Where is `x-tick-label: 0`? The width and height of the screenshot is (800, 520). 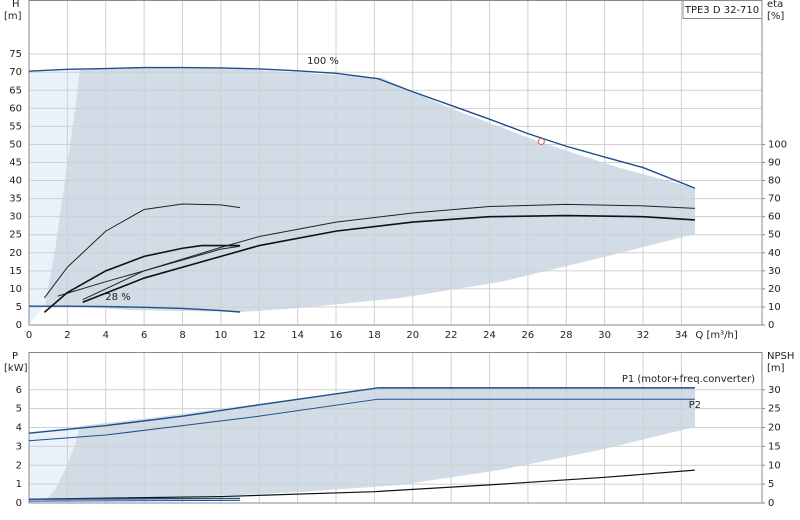
x-tick-label: 0 is located at coordinates (29, 335).